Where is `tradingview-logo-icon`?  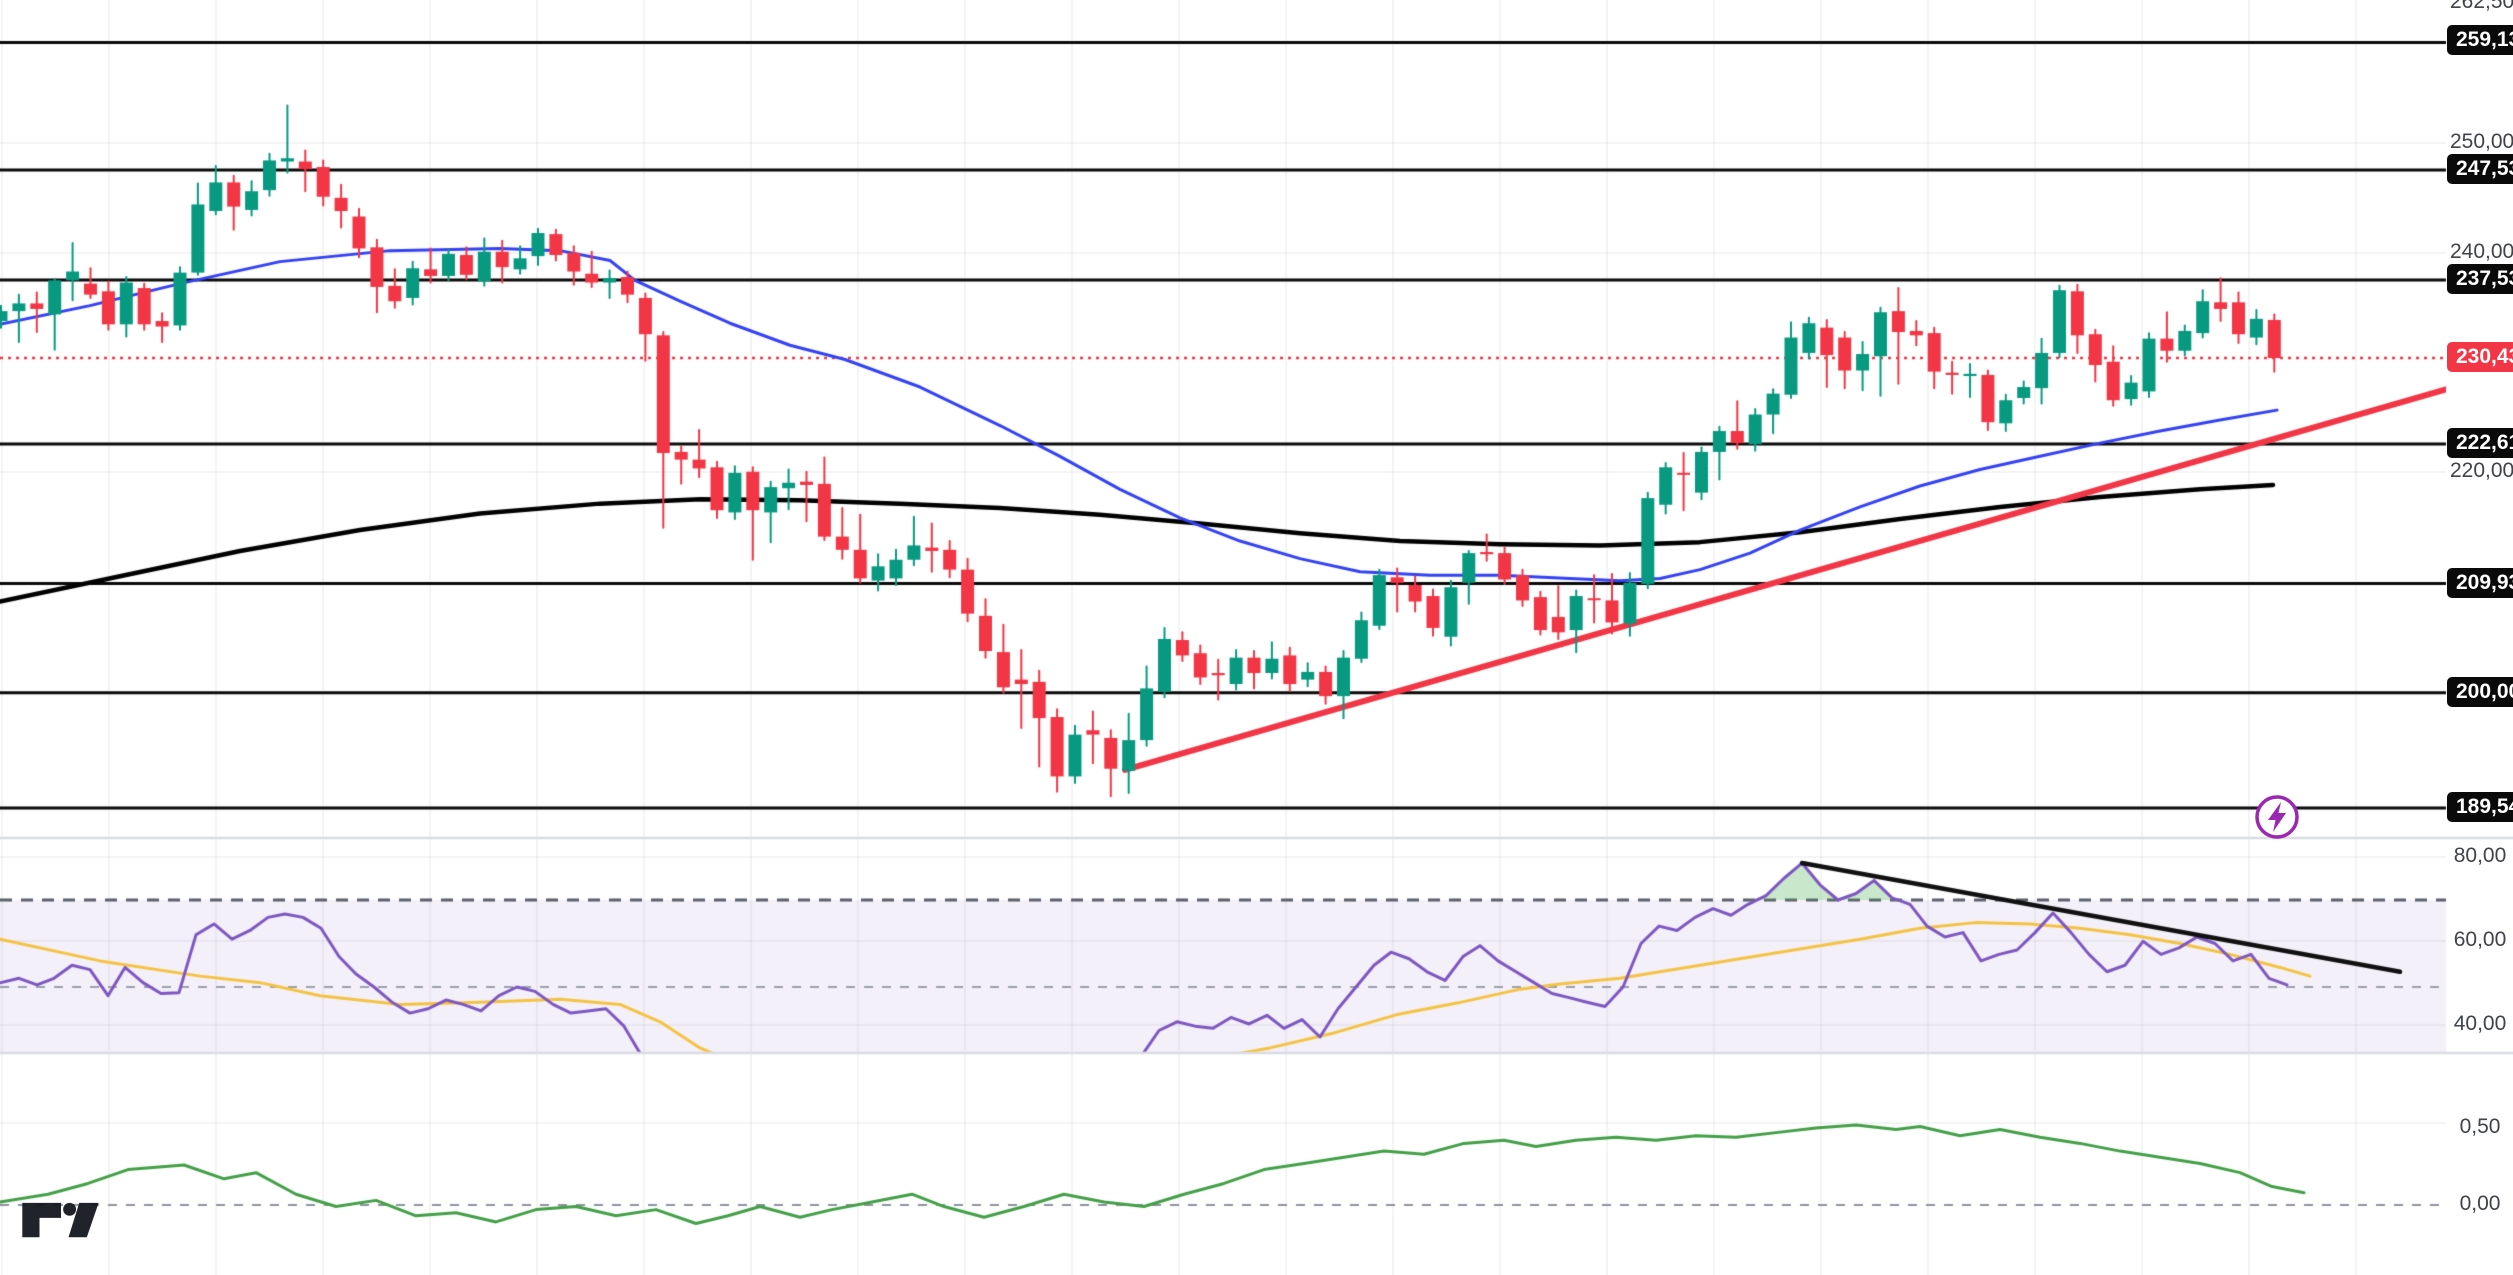 tradingview-logo-icon is located at coordinates (60, 1220).